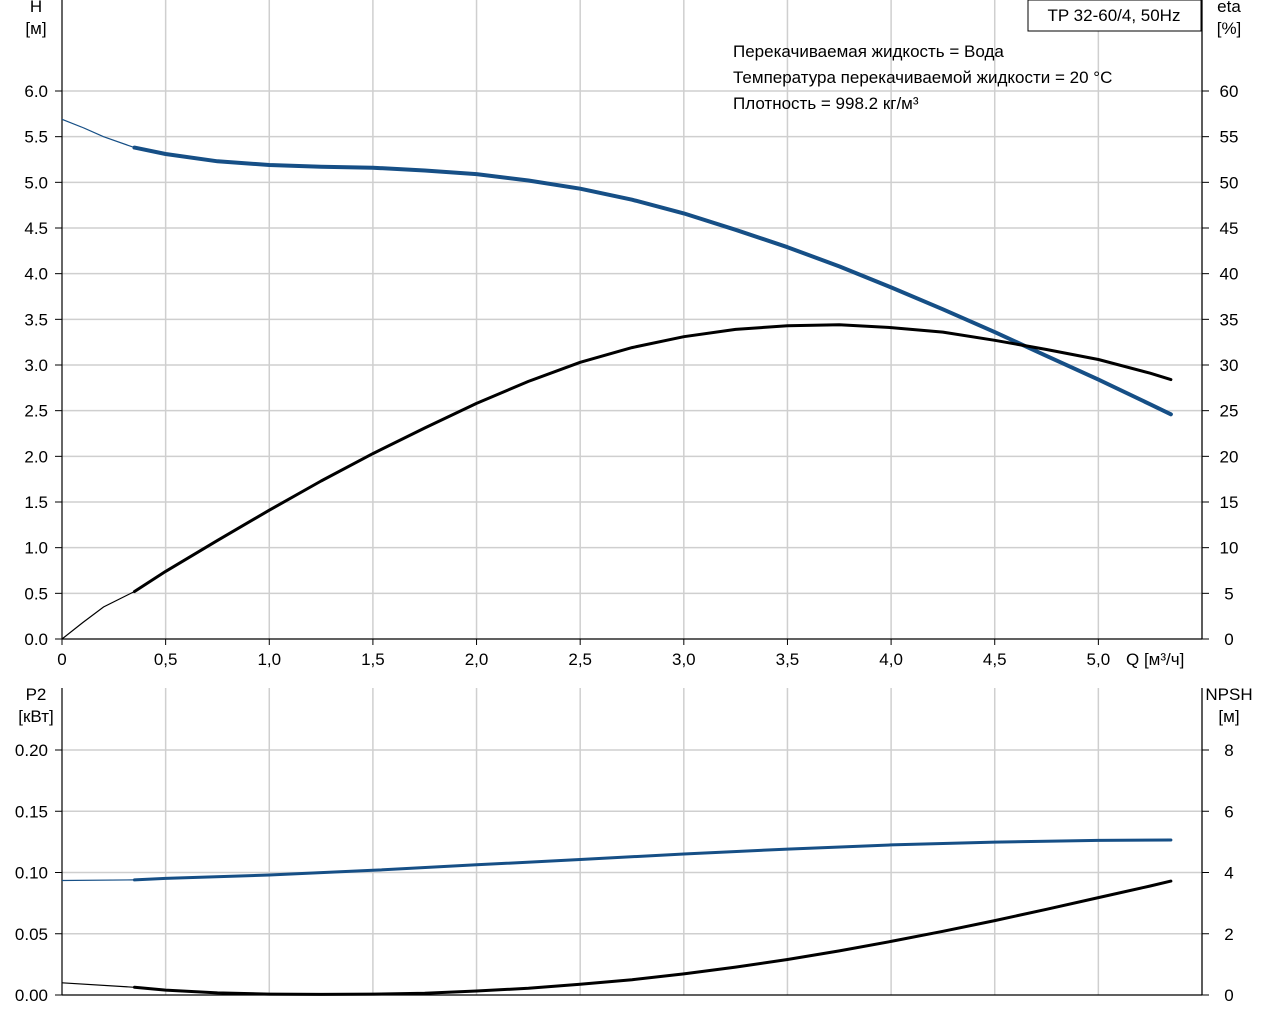 This screenshot has height=1024, width=1280. What do you see at coordinates (1228, 593) in the screenshot?
I see `y-right-tick-label: 5` at bounding box center [1228, 593].